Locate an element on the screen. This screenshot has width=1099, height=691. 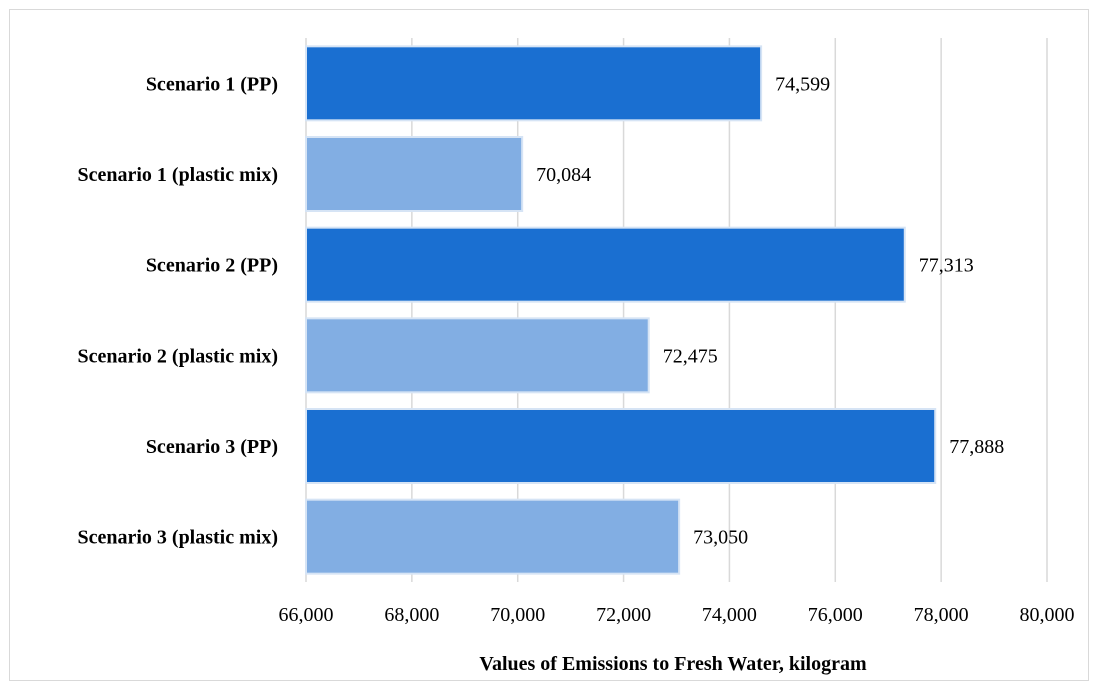
x-tick-label: 80,000 is located at coordinates (1047, 615).